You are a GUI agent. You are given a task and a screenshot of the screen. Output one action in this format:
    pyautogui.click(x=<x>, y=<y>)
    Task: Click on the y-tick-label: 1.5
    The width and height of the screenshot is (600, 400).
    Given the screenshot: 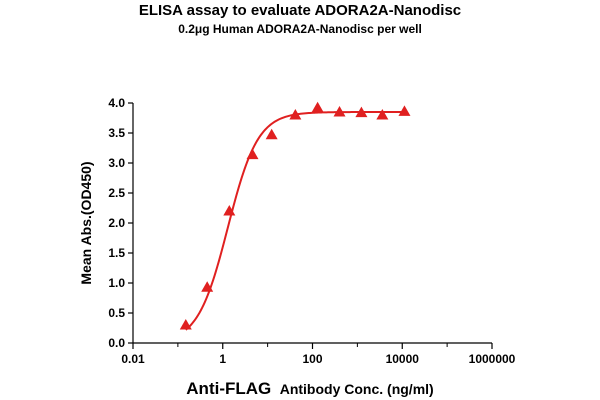 What is the action you would take?
    pyautogui.click(x=116, y=253)
    